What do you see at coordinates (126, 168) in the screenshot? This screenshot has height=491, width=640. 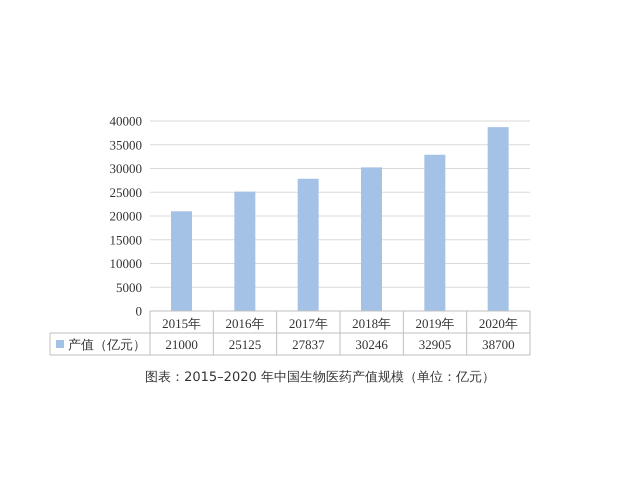 I see `y-tick-label: 30000` at bounding box center [126, 168].